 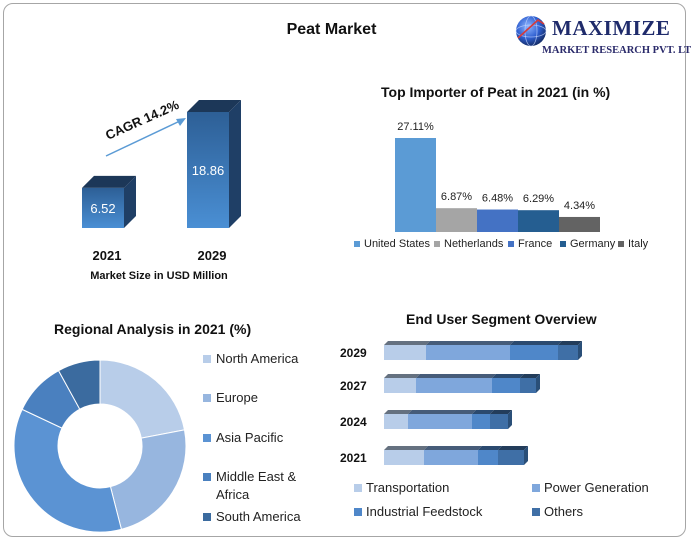 I want to click on end-user-chart: 2029 2027 2024 2021, so click(x=461, y=403).